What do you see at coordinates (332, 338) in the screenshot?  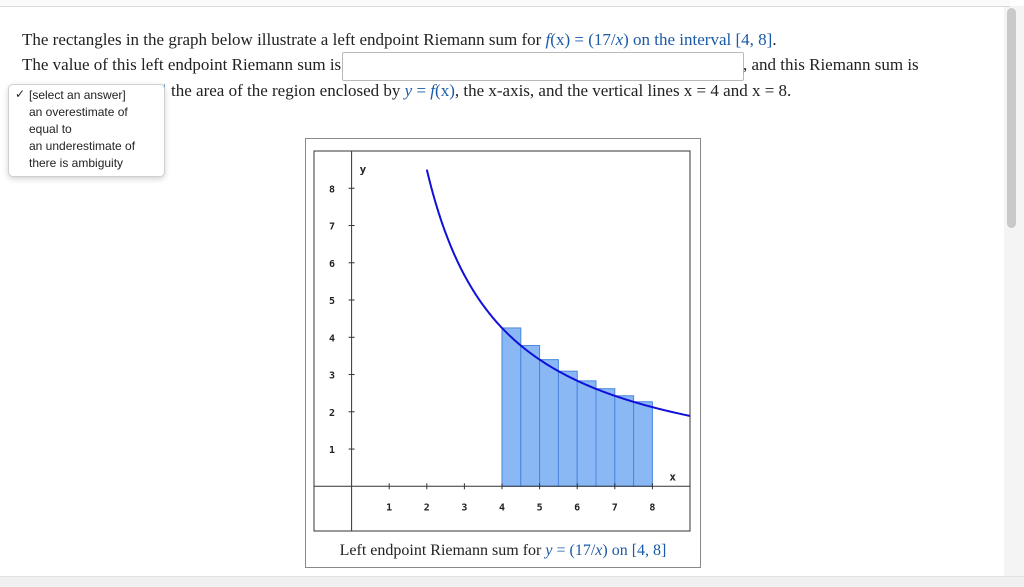 I see `y-tick-label-4: 4` at bounding box center [332, 338].